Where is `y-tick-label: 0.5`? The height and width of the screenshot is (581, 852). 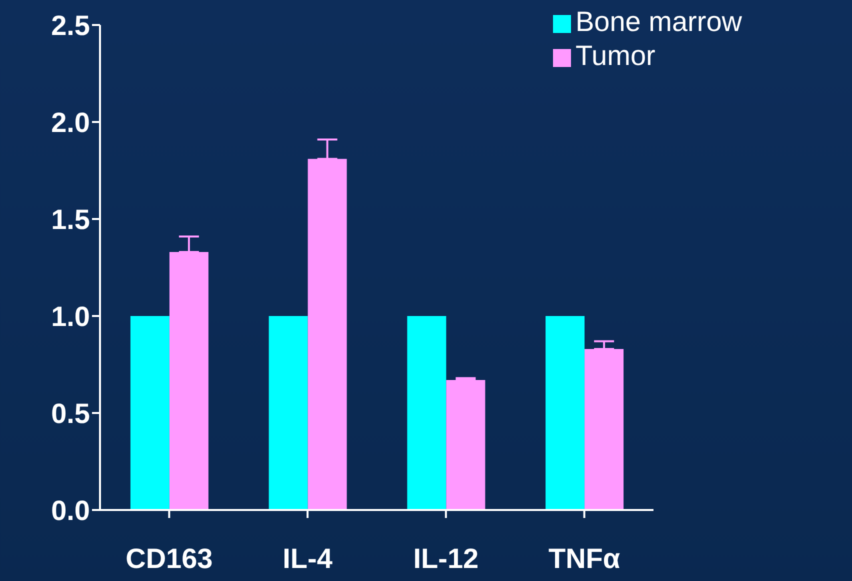 y-tick-label: 0.5 is located at coordinates (70, 413).